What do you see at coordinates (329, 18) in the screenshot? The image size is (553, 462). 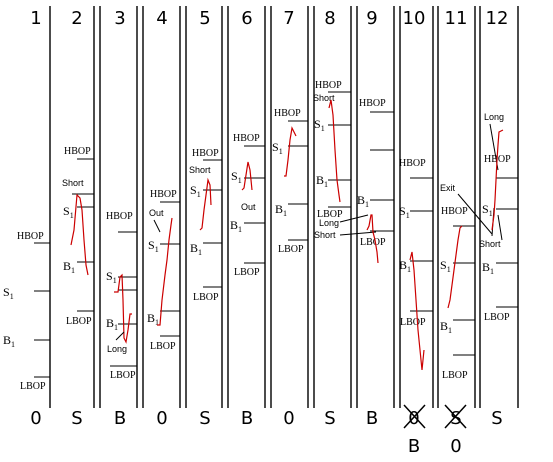 I see `column-number: 8` at bounding box center [329, 18].